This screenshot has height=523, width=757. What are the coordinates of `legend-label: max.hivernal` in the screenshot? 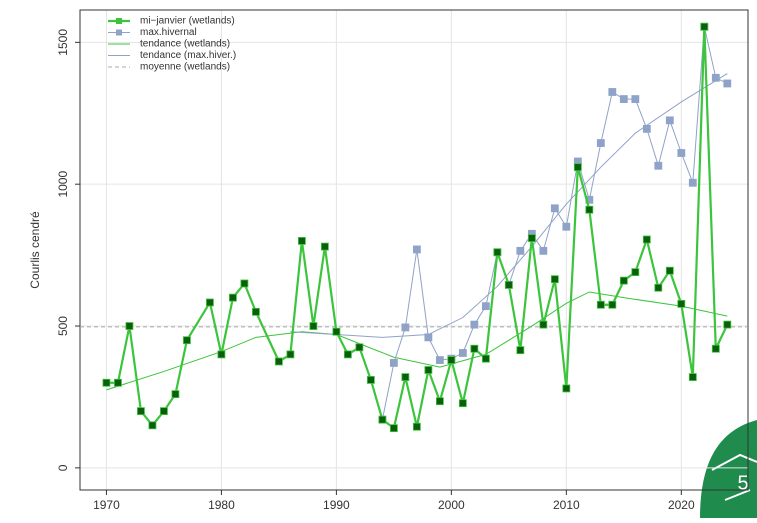 It's located at (168, 32).